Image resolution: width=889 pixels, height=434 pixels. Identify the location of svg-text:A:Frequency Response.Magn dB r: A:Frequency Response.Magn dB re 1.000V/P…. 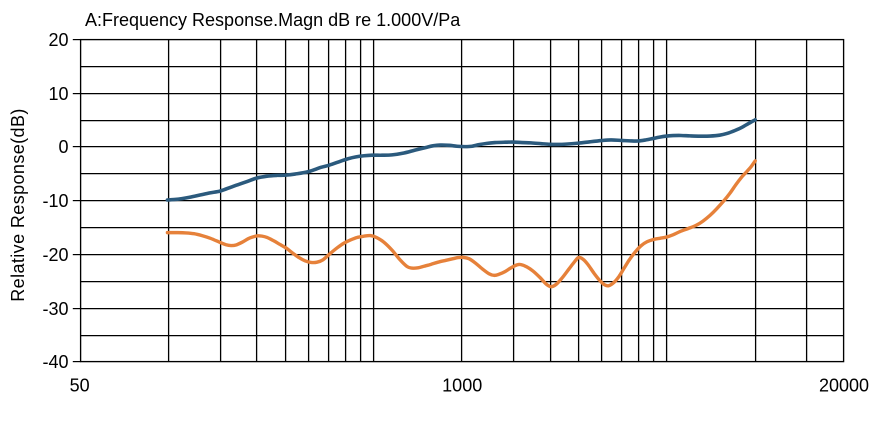
(273, 20).